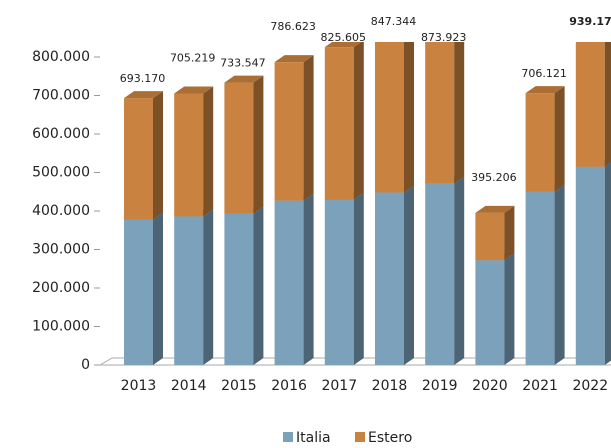 This screenshot has width=611, height=448. Describe the element at coordinates (490, 386) in the screenshot. I see `x-tick-label: 2020` at that location.